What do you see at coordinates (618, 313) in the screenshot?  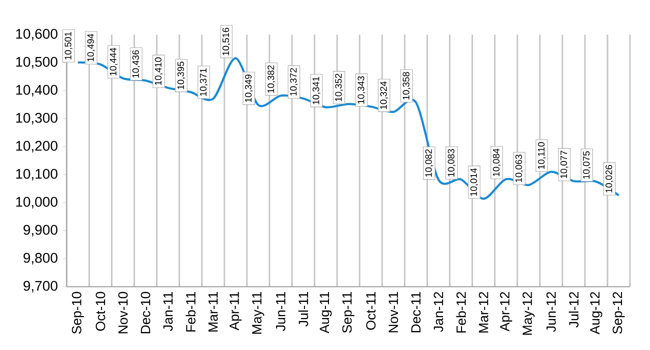 I see `x-tick-label: Sep-12` at bounding box center [618, 313].